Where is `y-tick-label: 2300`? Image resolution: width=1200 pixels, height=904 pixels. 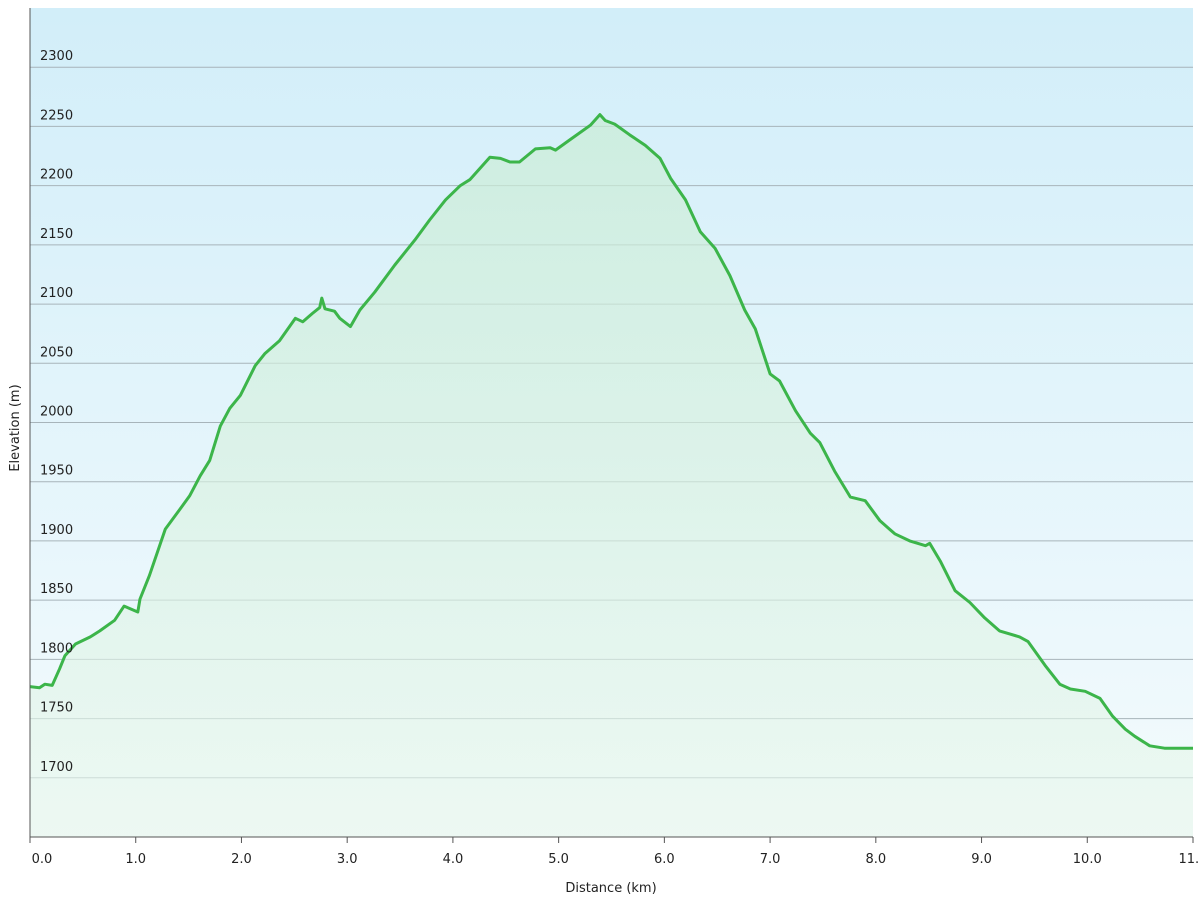 y-tick-label: 2300 is located at coordinates (56, 56).